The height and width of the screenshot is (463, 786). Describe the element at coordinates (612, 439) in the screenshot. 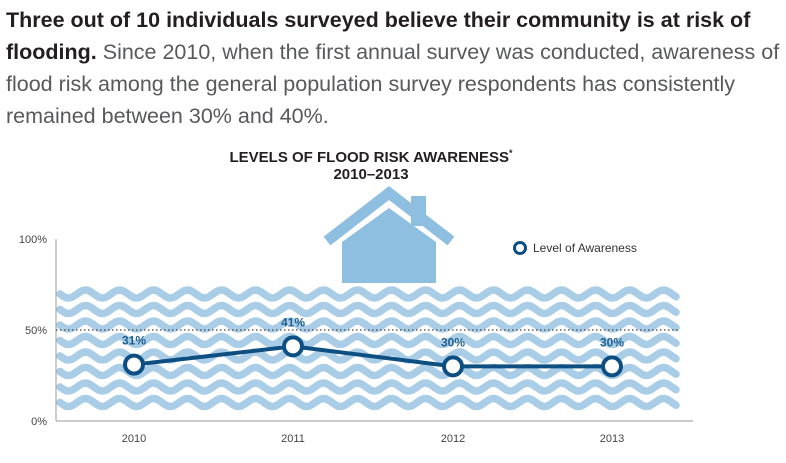

I see `x-tick-label: 2013` at that location.